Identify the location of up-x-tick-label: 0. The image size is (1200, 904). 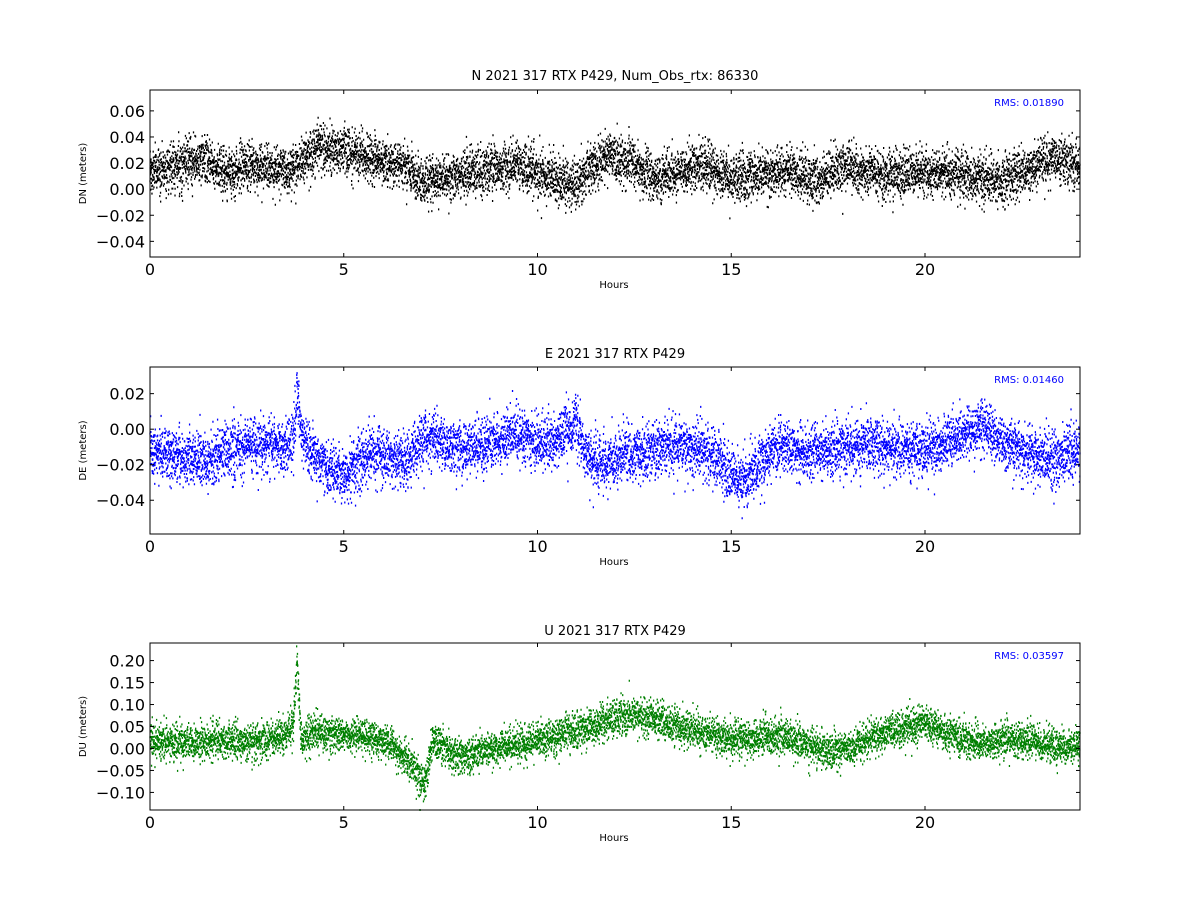
(150, 822).